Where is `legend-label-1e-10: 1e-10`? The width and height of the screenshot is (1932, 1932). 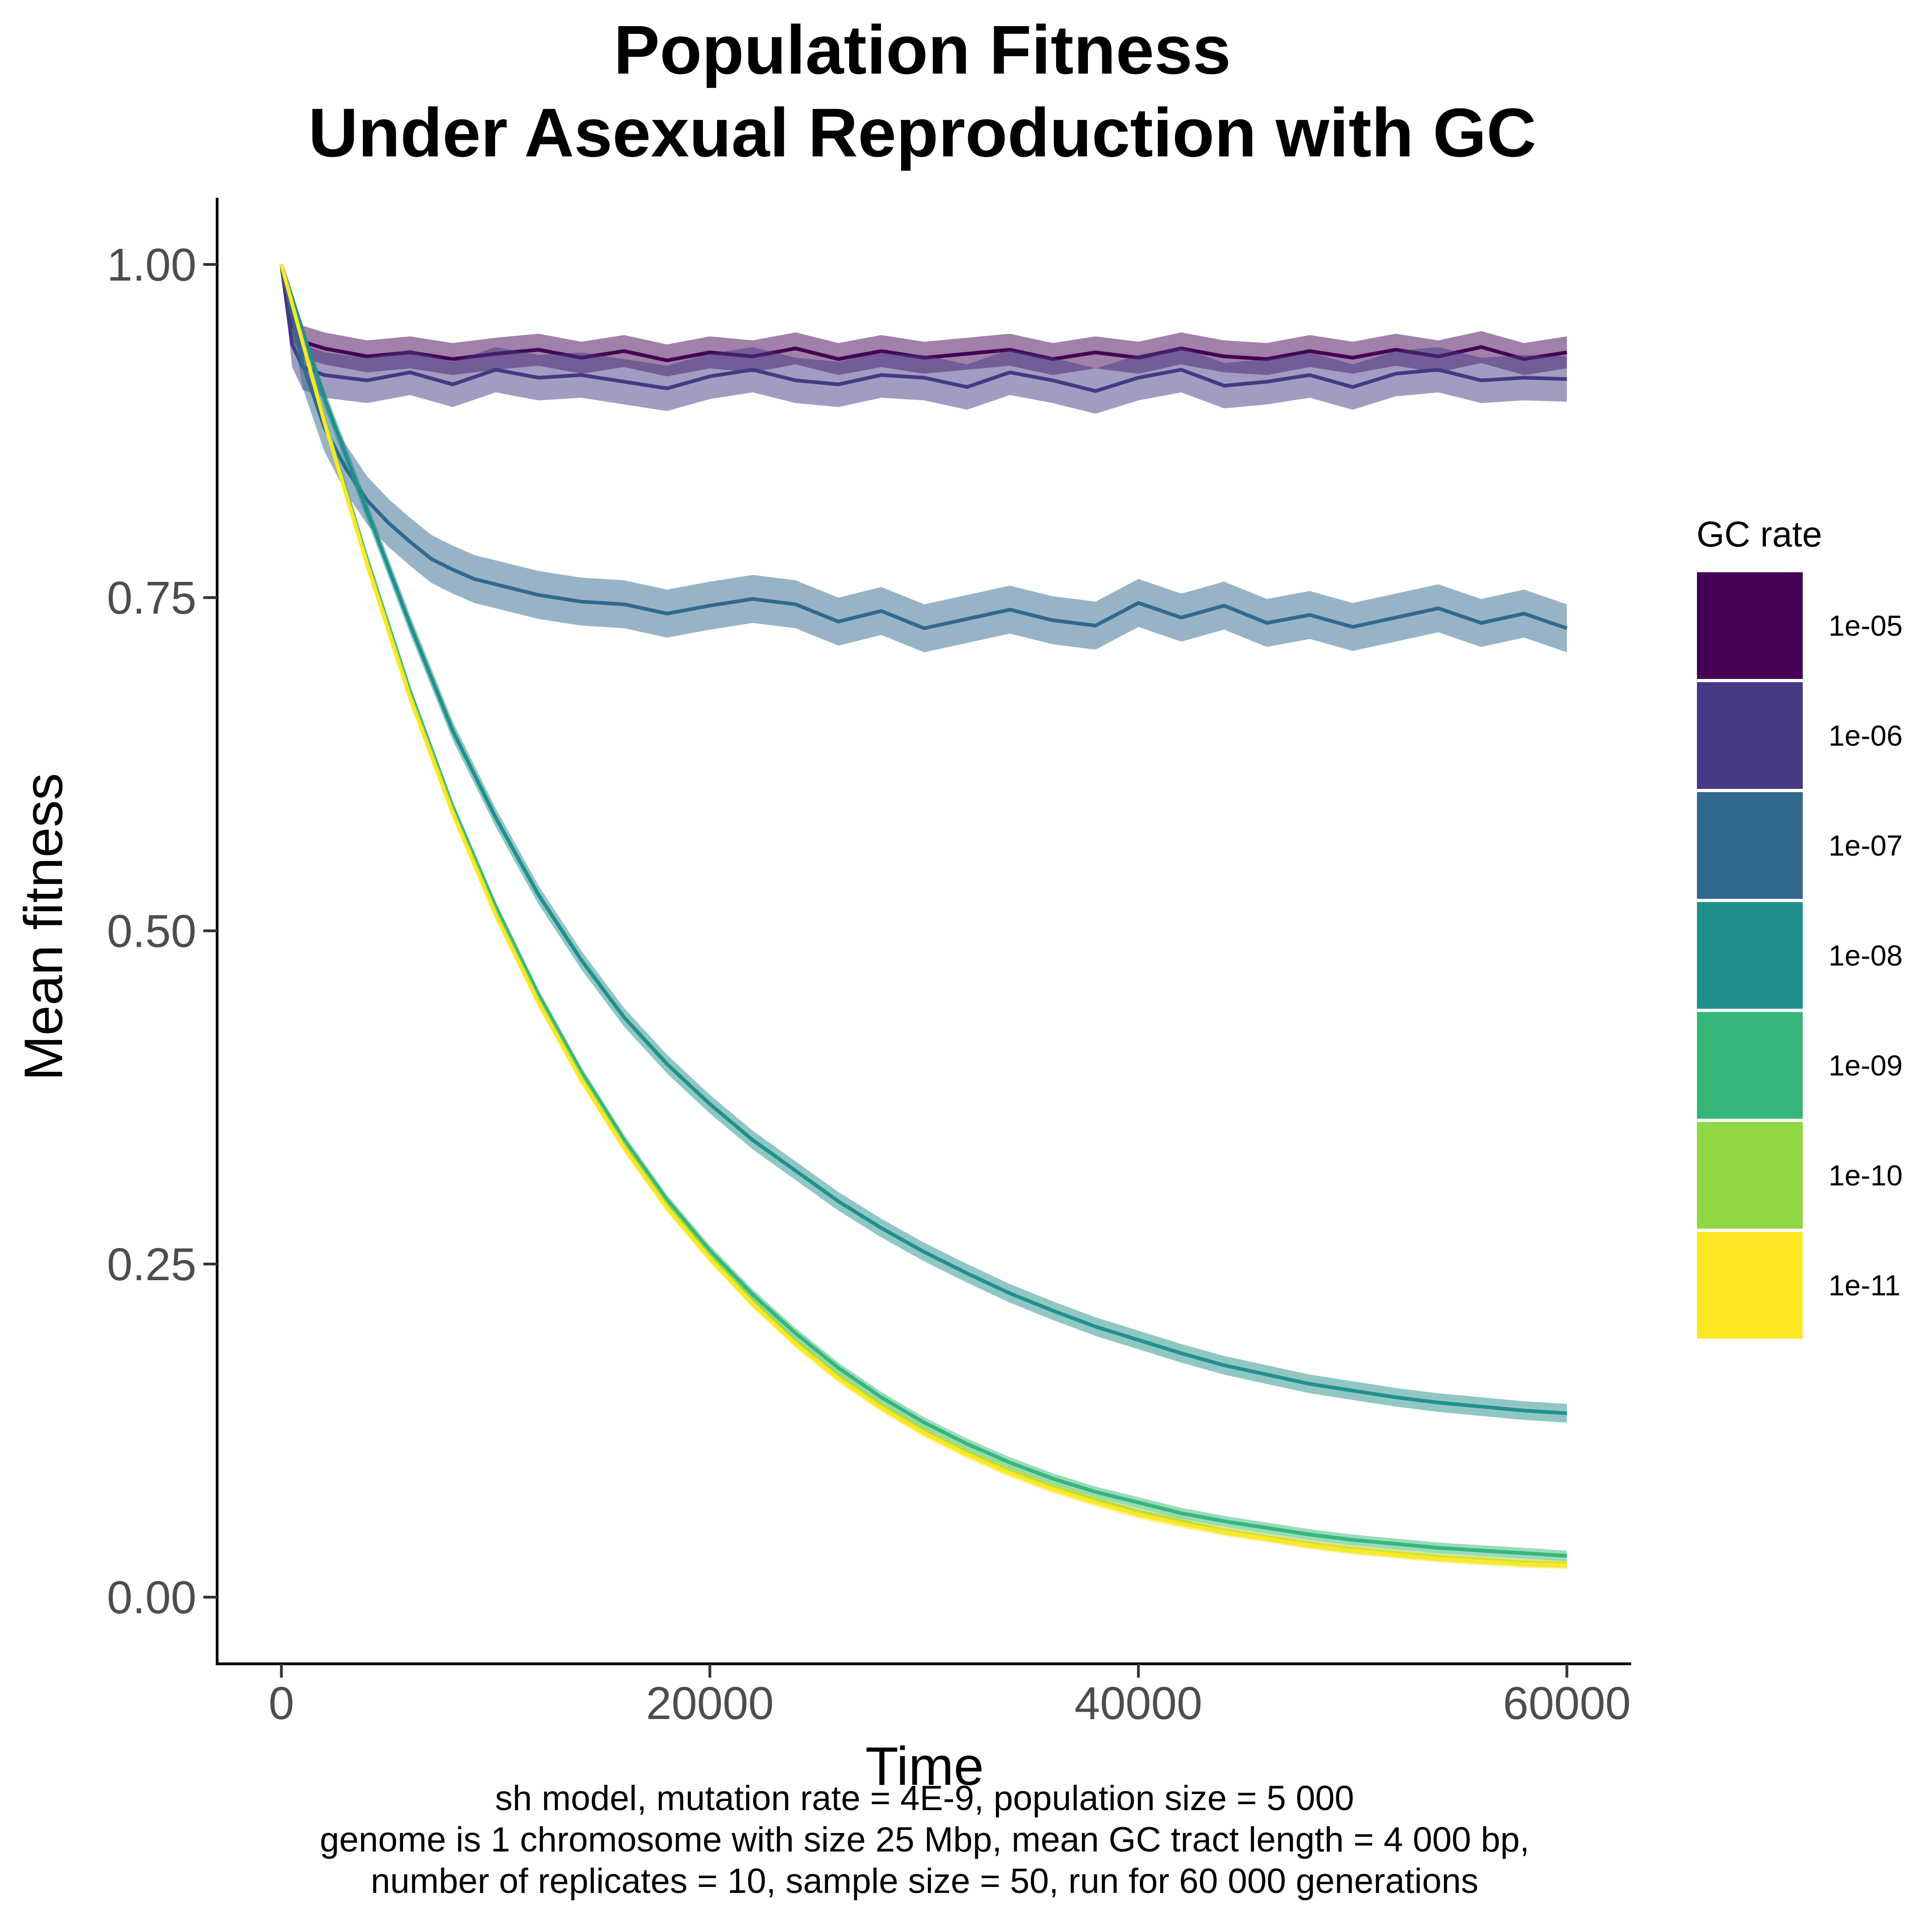 legend-label-1e-10: 1e-10 is located at coordinates (1865, 1176).